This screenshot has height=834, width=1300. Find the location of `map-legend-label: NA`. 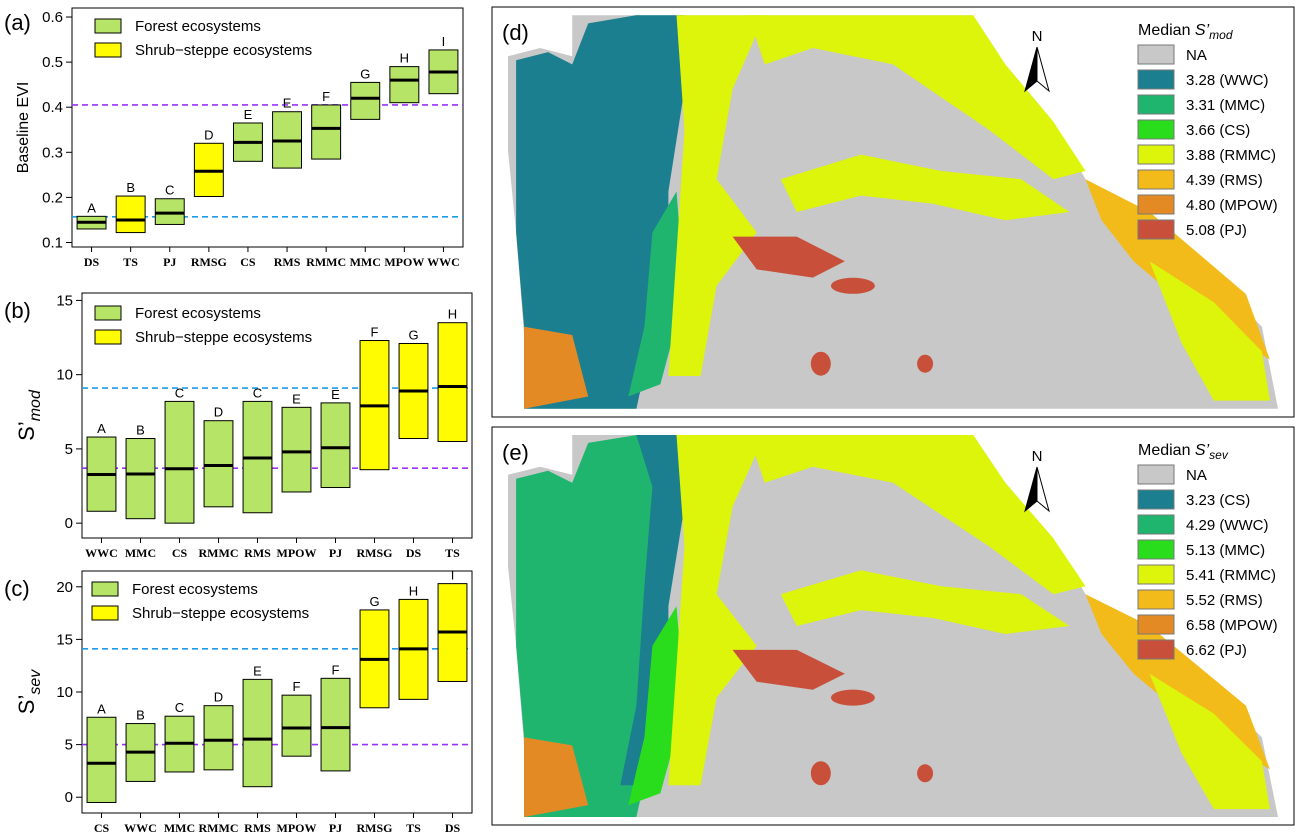

map-legend-label: NA is located at coordinates (1196, 55).